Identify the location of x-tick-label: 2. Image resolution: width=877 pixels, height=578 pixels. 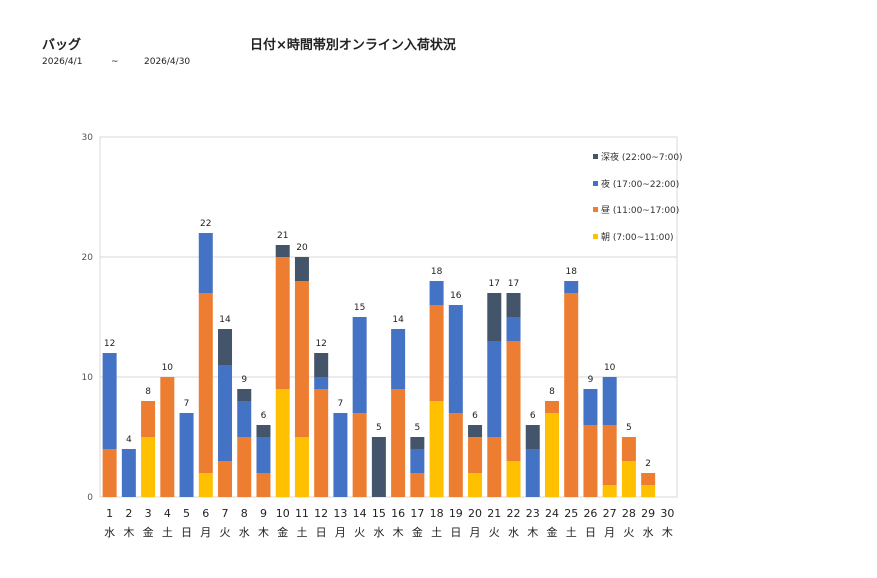
(128, 513).